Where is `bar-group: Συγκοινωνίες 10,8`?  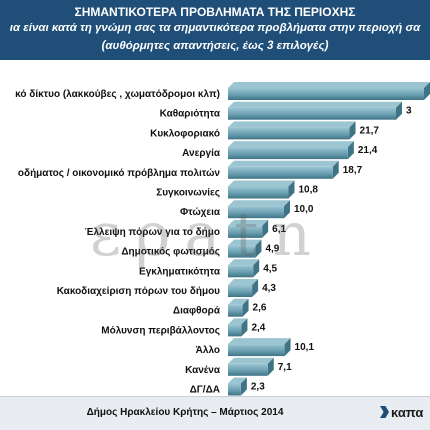
bar-group: Συγκοινωνίες 10,8 is located at coordinates (237, 189).